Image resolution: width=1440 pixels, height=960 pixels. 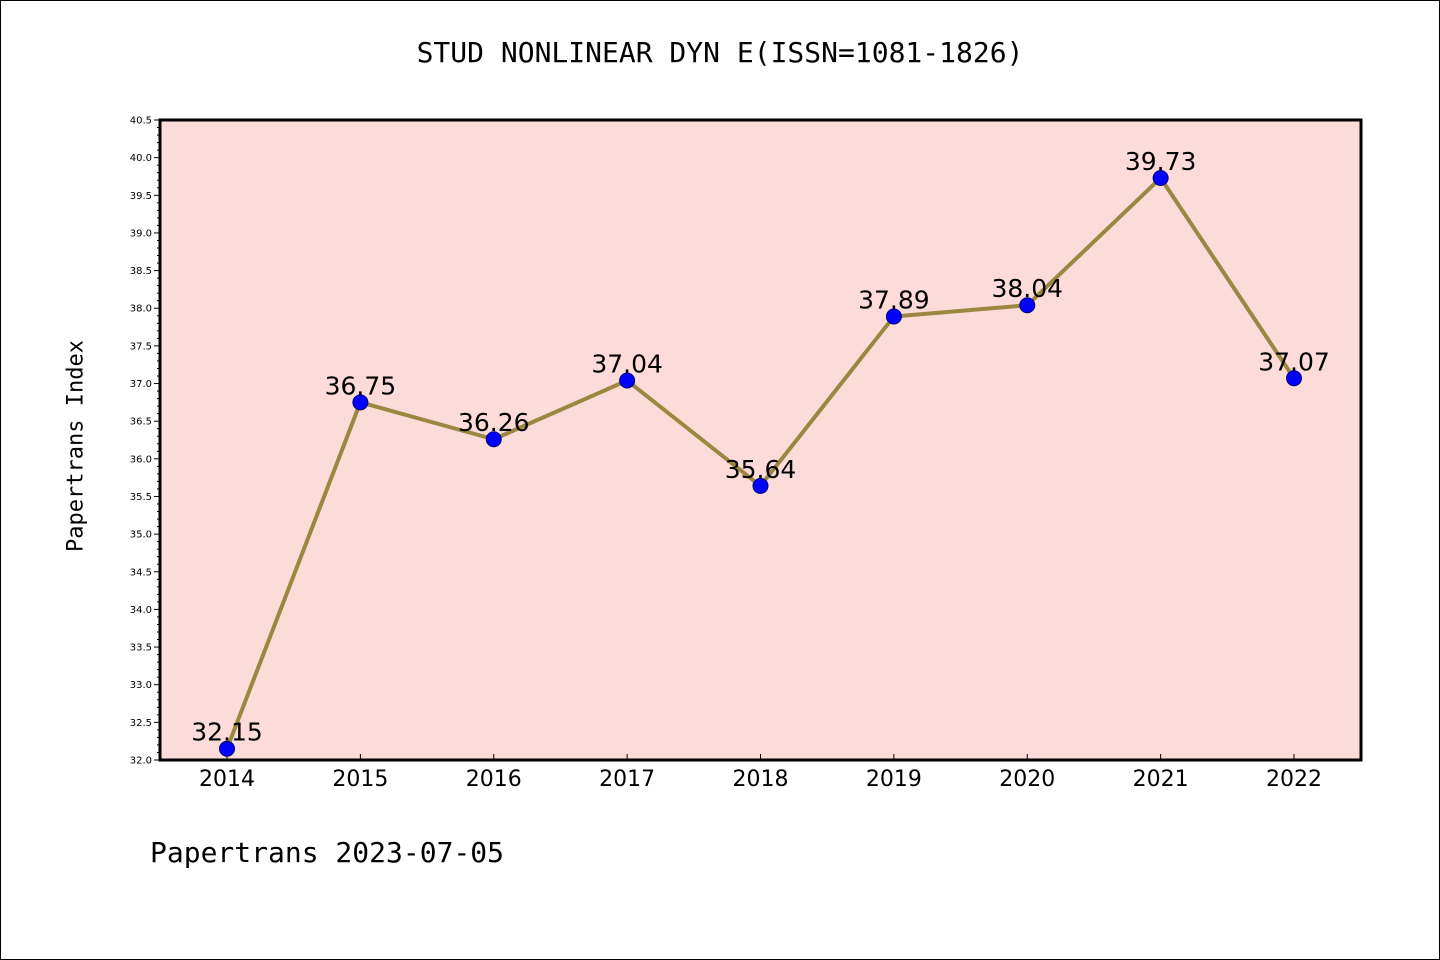 What do you see at coordinates (141, 761) in the screenshot?
I see `y-tick-label: 32.0` at bounding box center [141, 761].